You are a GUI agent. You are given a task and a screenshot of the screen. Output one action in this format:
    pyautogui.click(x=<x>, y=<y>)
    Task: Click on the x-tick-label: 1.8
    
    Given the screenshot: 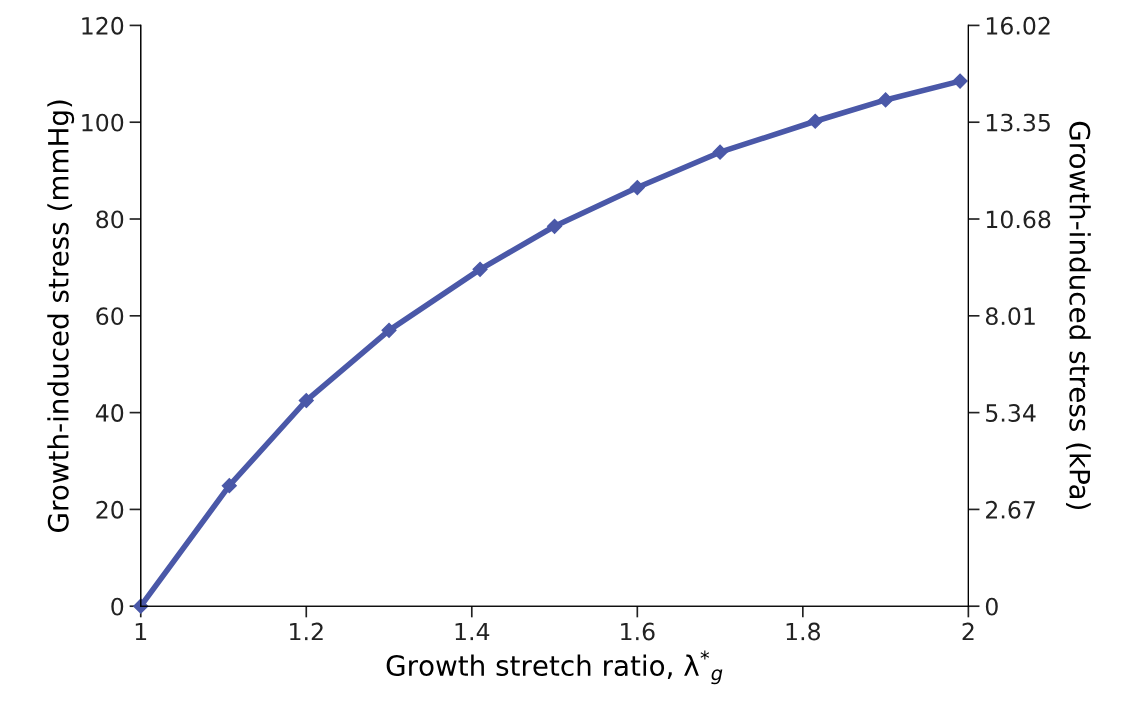 What is the action you would take?
    pyautogui.click(x=803, y=631)
    